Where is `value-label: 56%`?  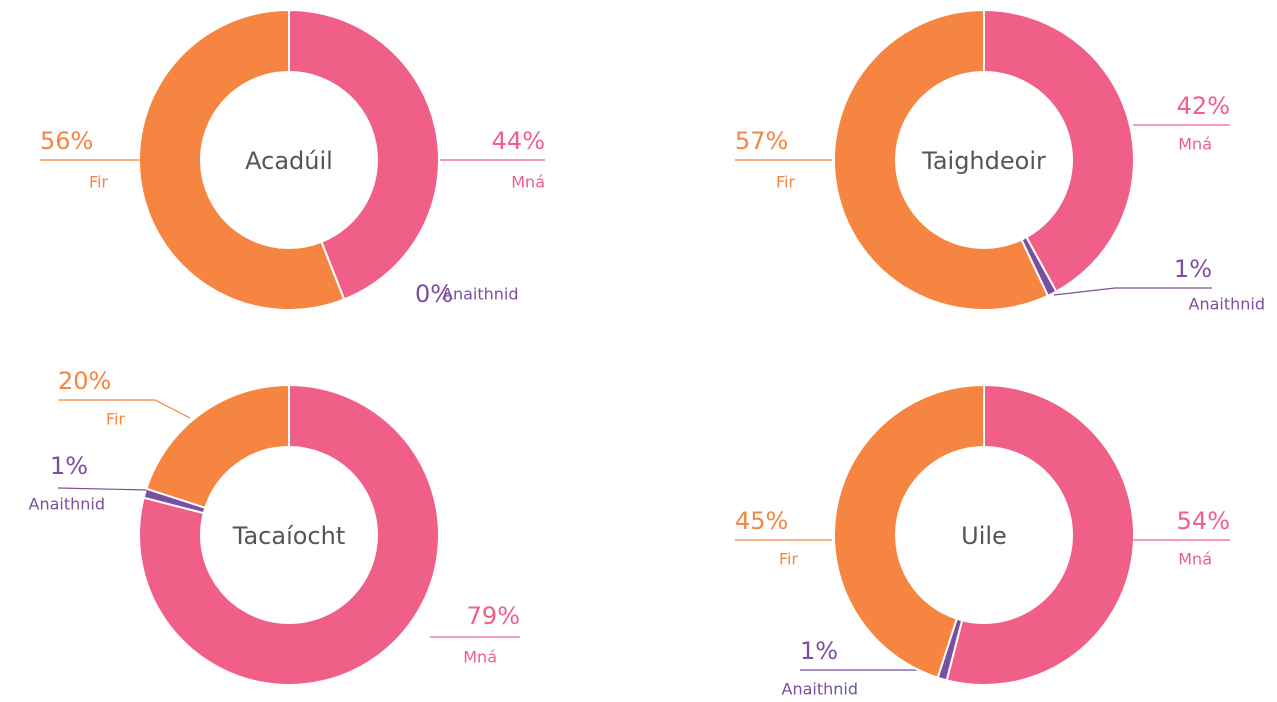
value-label: 56% is located at coordinates (66, 141).